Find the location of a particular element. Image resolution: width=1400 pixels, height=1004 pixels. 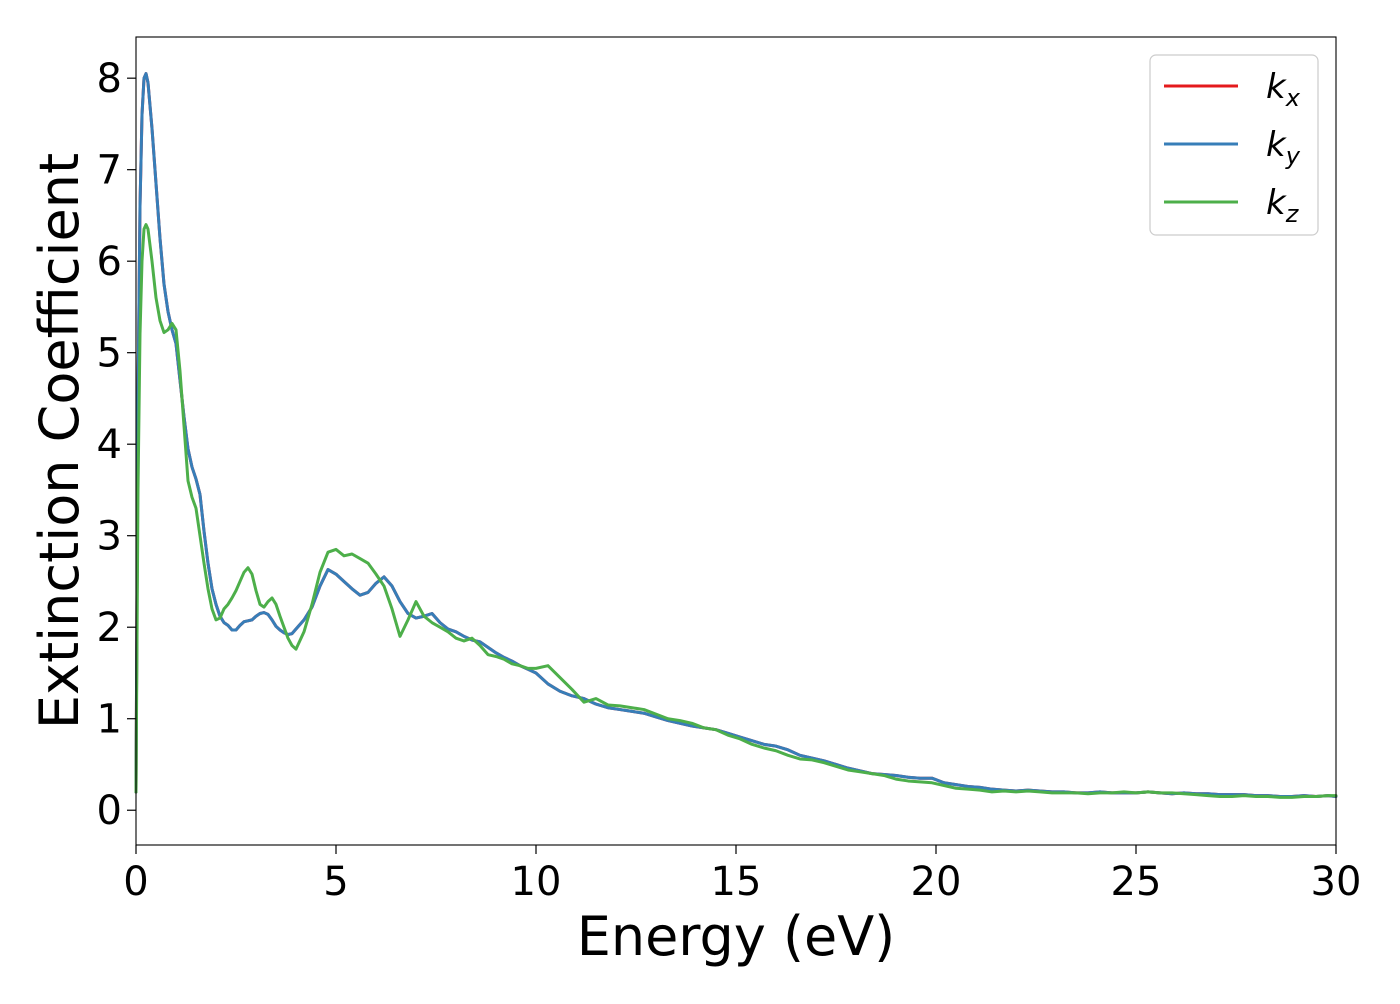

legend-label-subscript: y is located at coordinates (1293, 156).